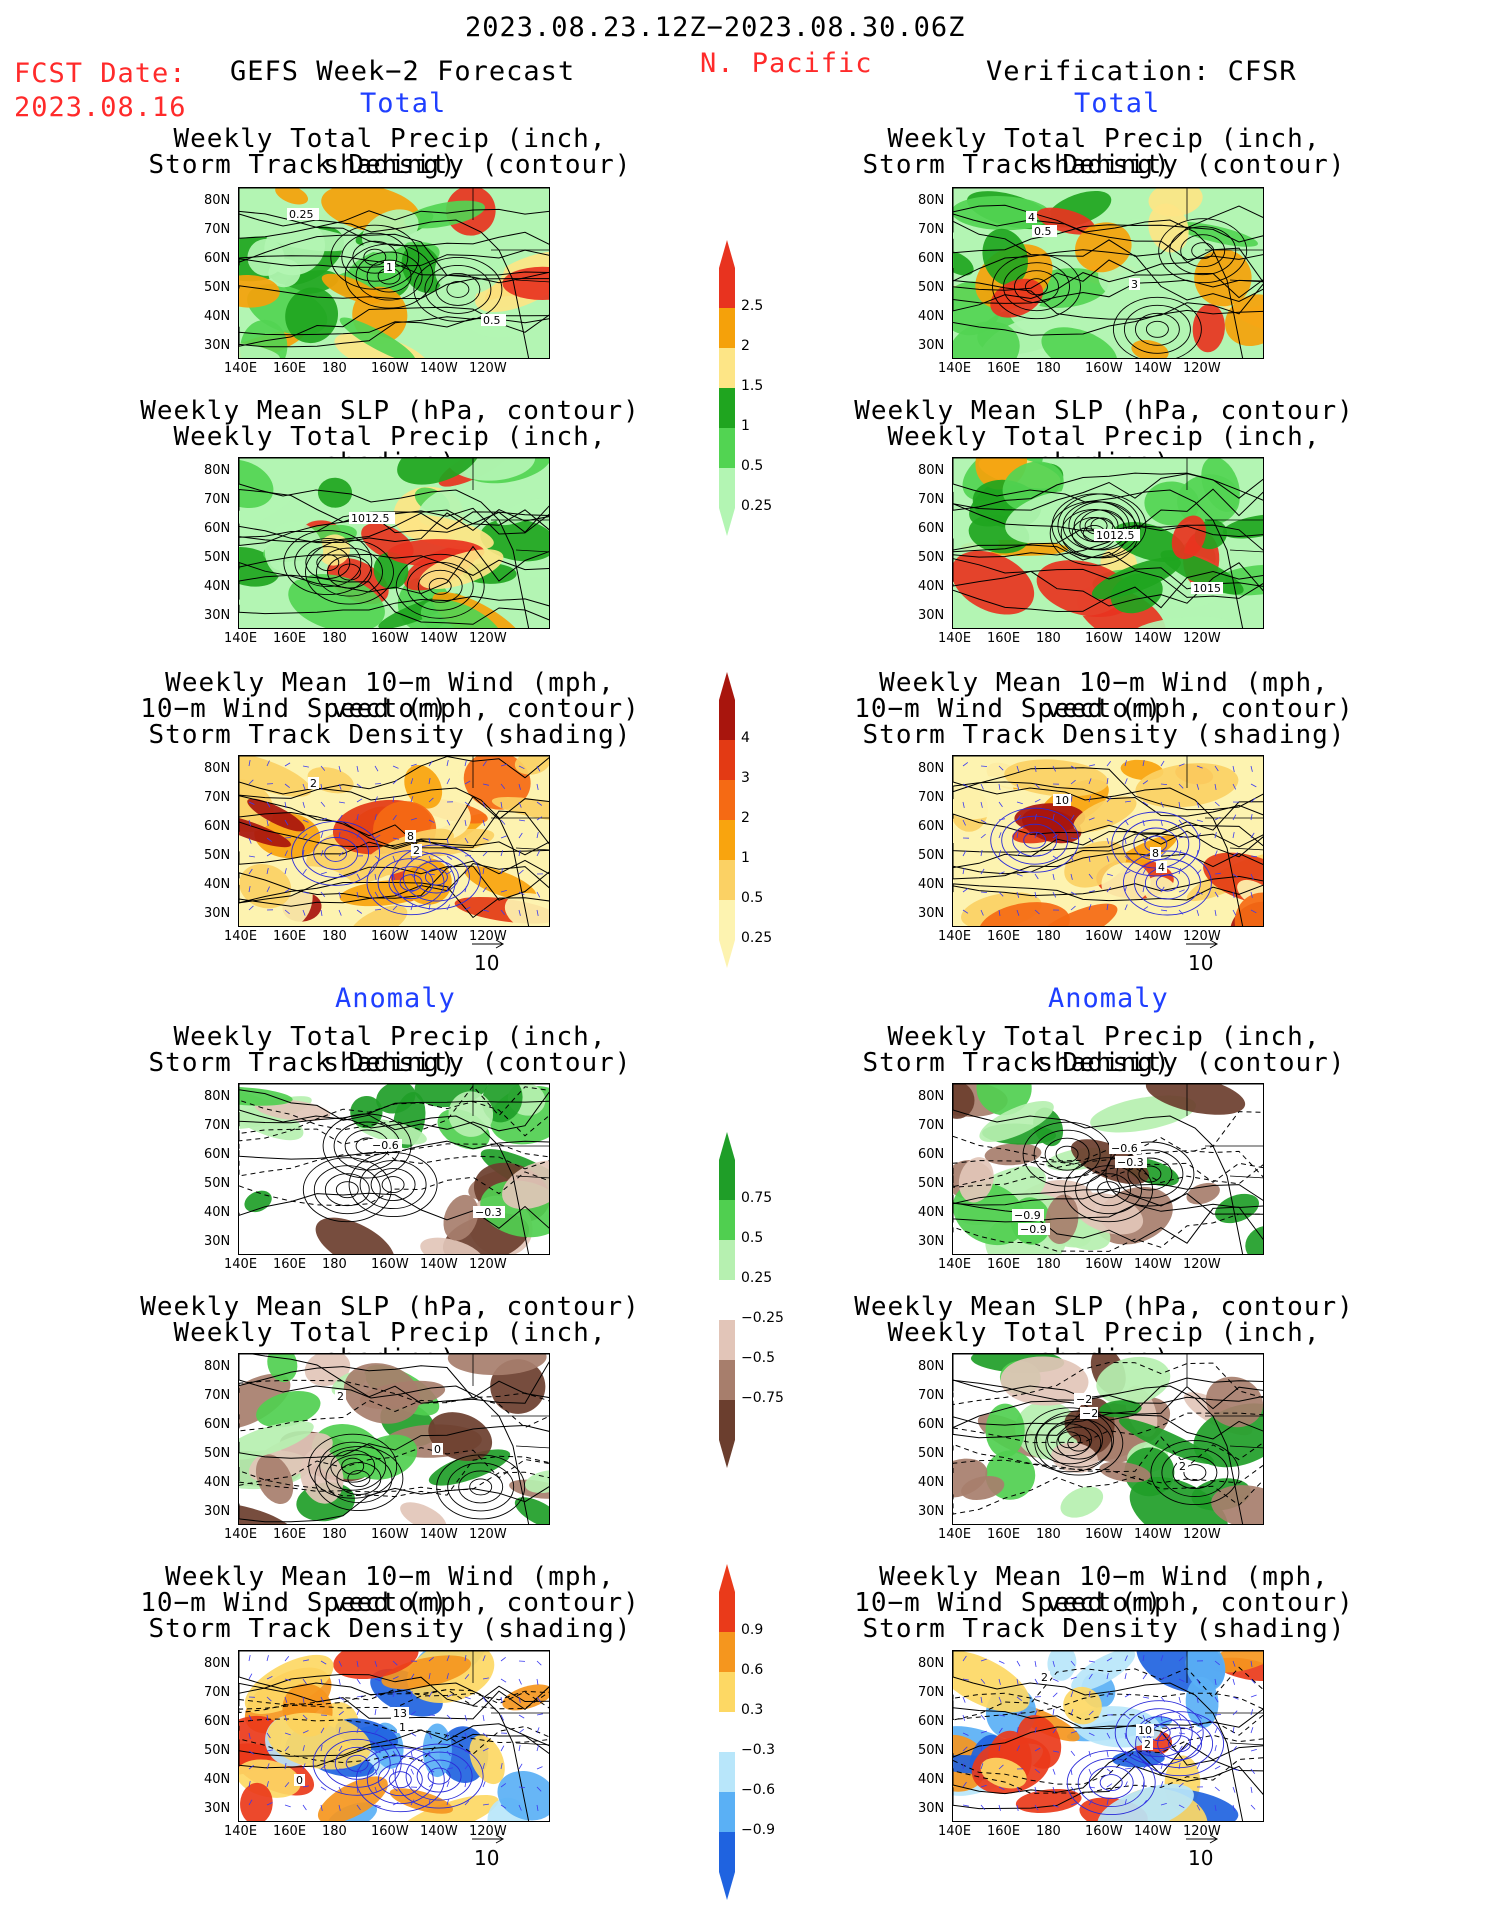  I want to click on lon-tick-label: 180, so click(1048, 1831).